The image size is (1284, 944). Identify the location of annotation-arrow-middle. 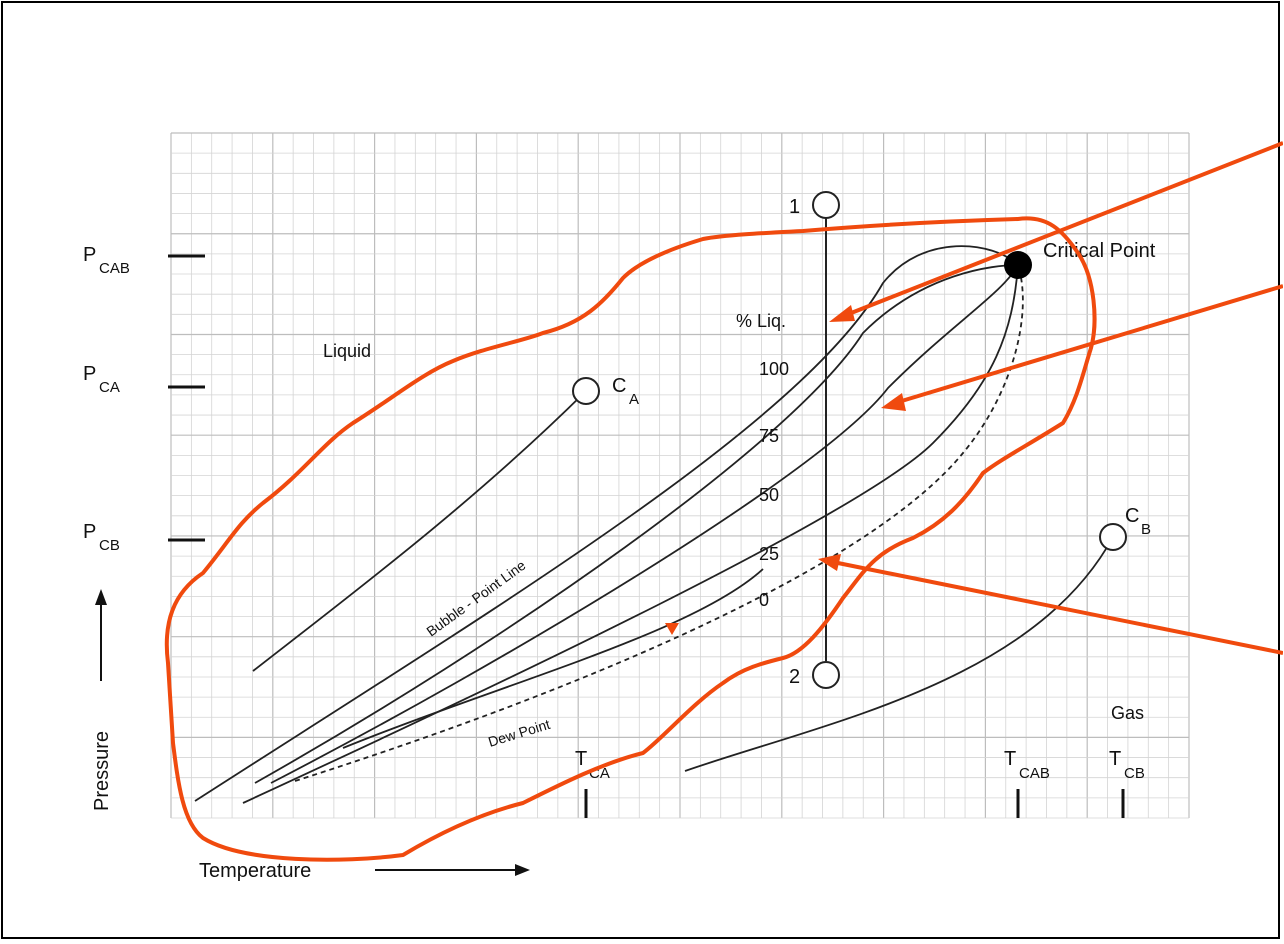
(1082, 347).